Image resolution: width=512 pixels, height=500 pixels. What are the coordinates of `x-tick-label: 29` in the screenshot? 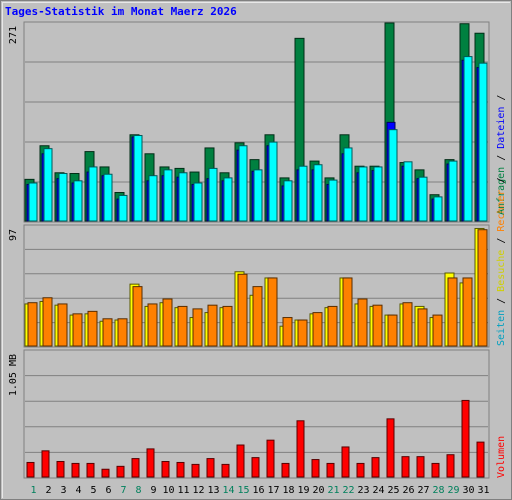 It's located at (453, 490).